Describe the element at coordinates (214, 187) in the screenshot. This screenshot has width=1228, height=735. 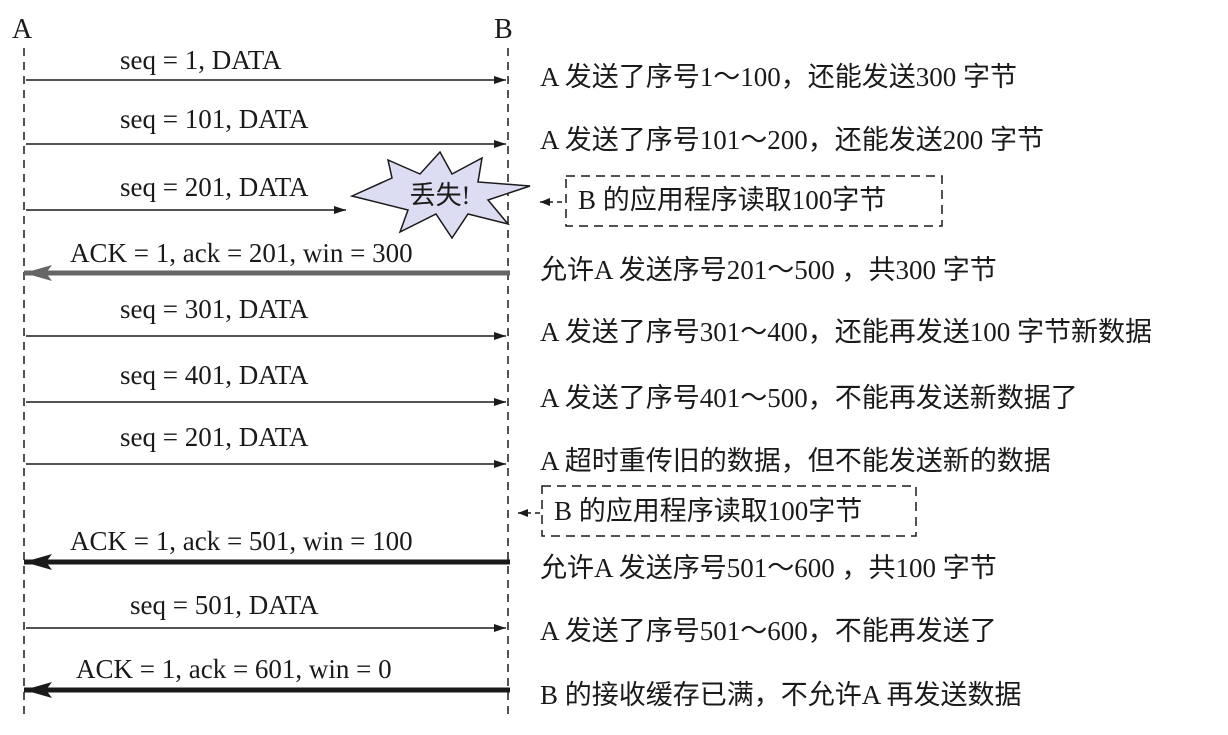
I see `label-seq-201-lost: seq = 201, DATA` at that location.